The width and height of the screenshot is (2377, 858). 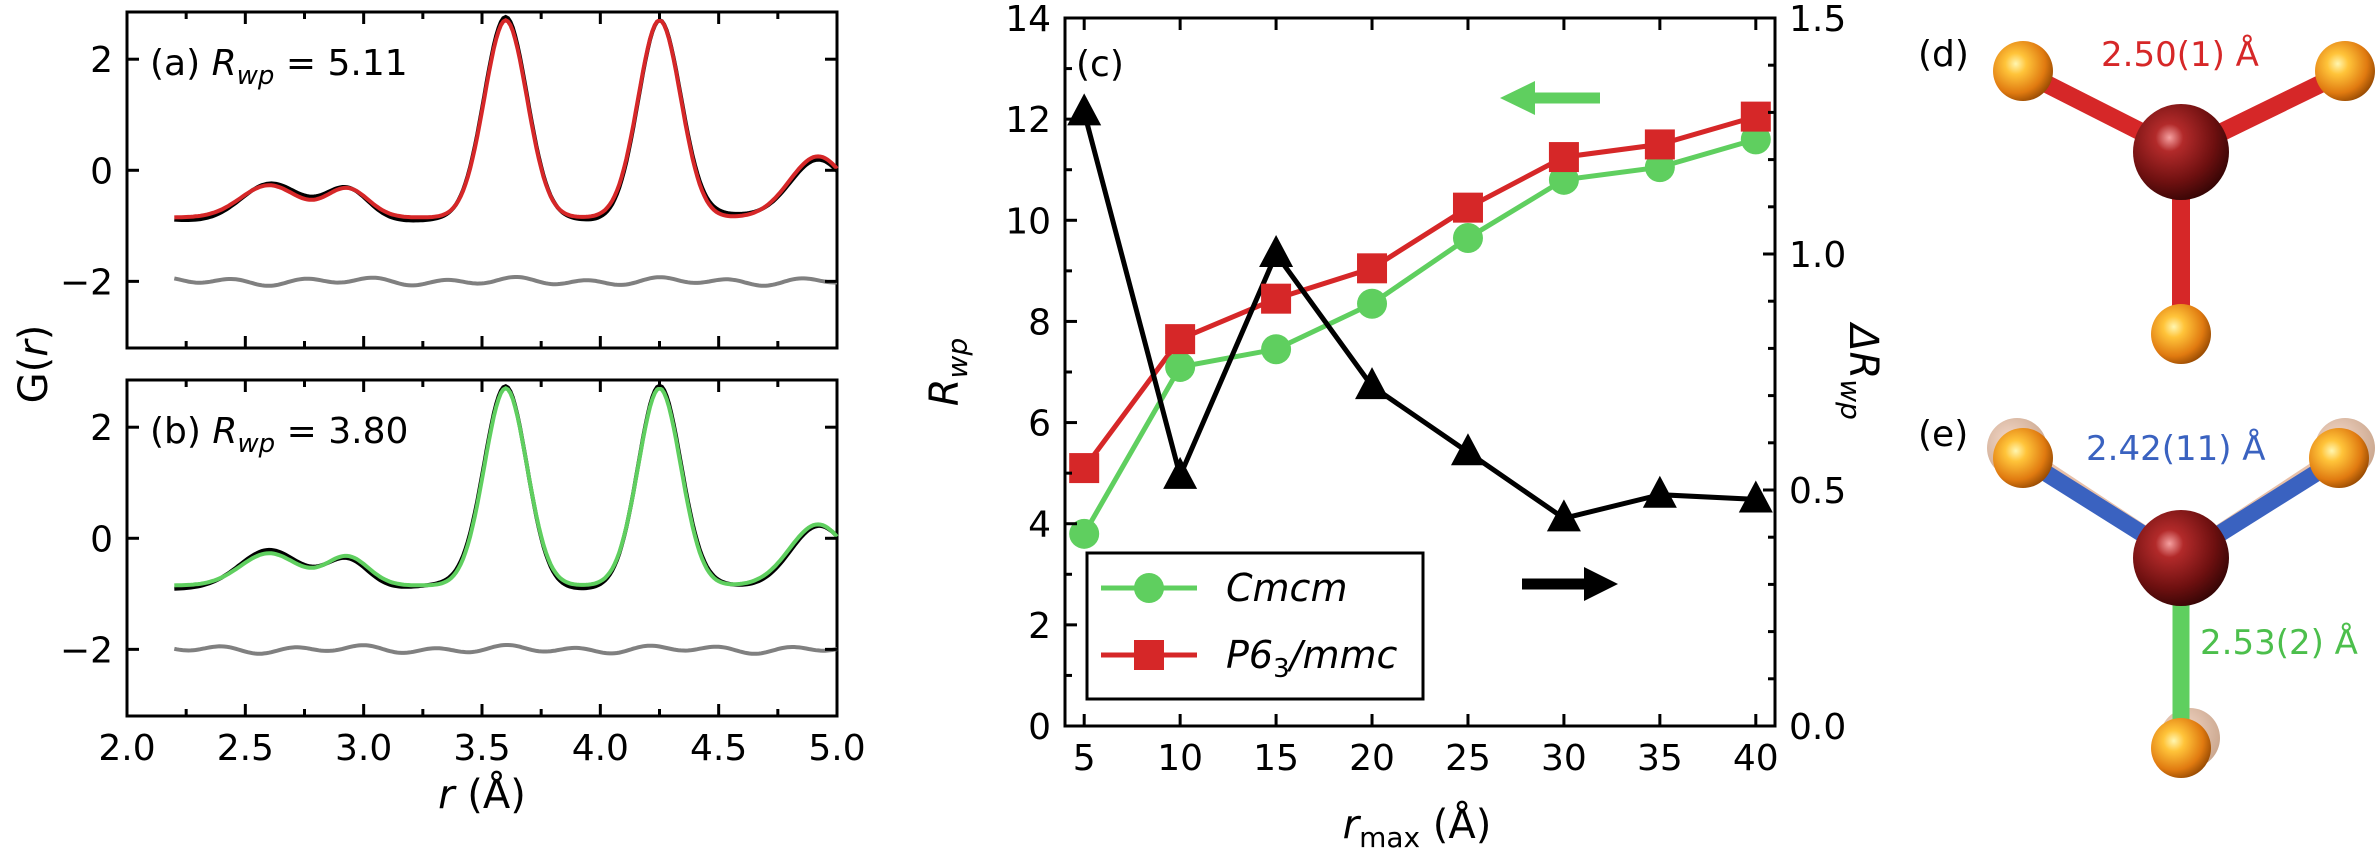 I want to click on panel-a-curves, so click(x=506, y=151).